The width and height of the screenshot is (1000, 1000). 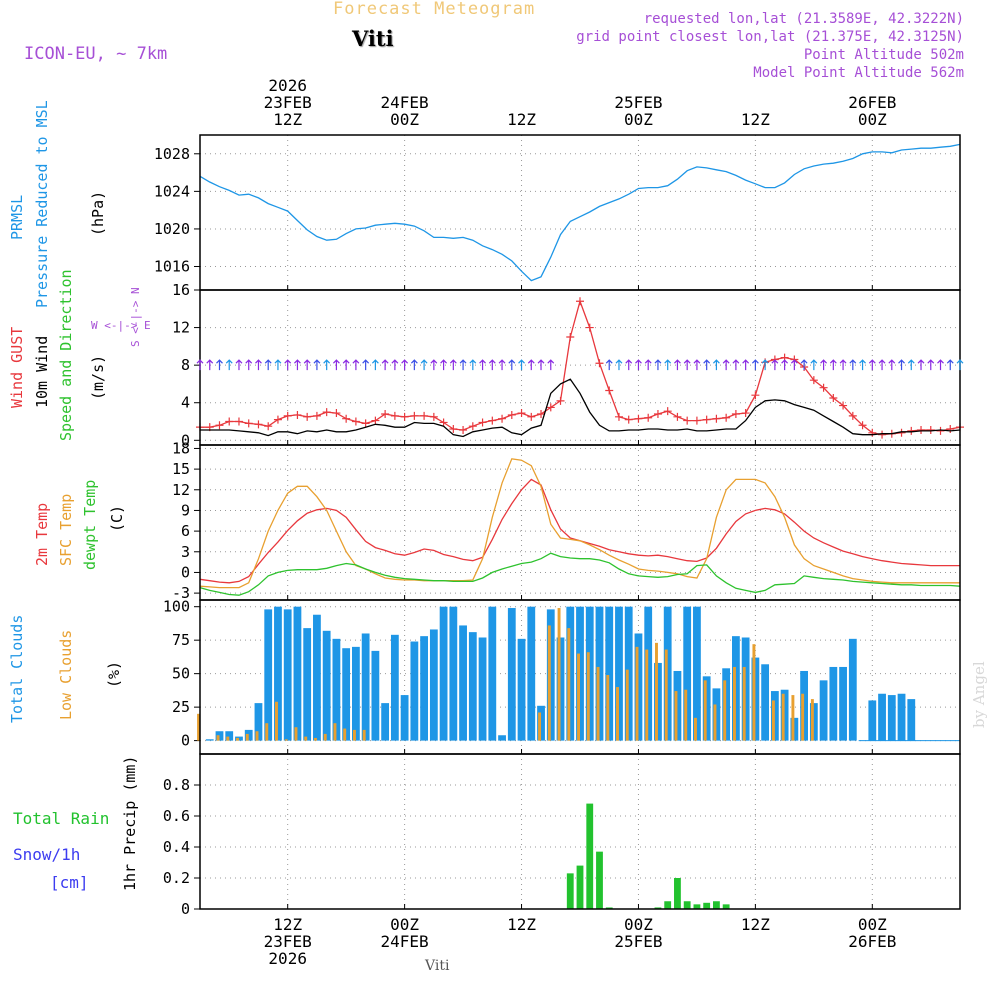 I want to click on y-tick-label: 12, so click(x=181, y=490).